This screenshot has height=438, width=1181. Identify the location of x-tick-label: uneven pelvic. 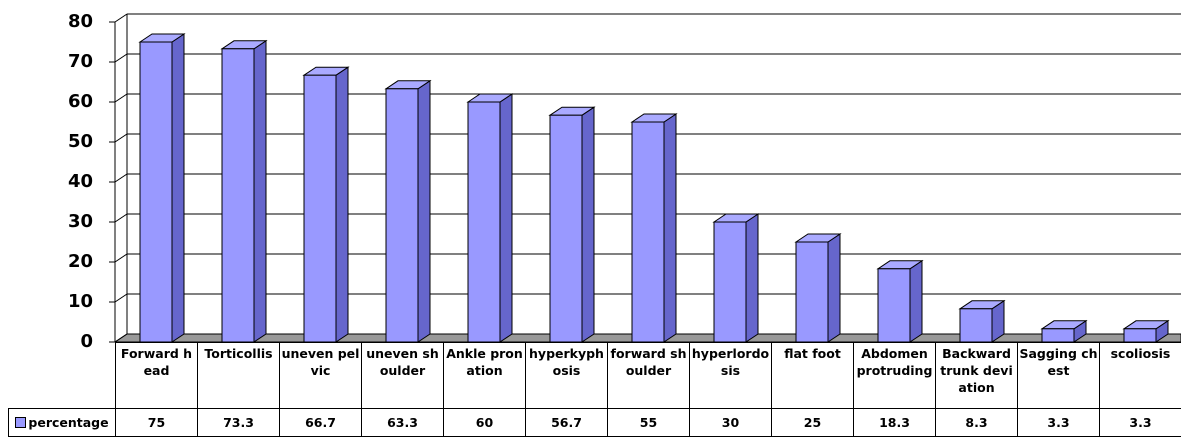
(320, 375).